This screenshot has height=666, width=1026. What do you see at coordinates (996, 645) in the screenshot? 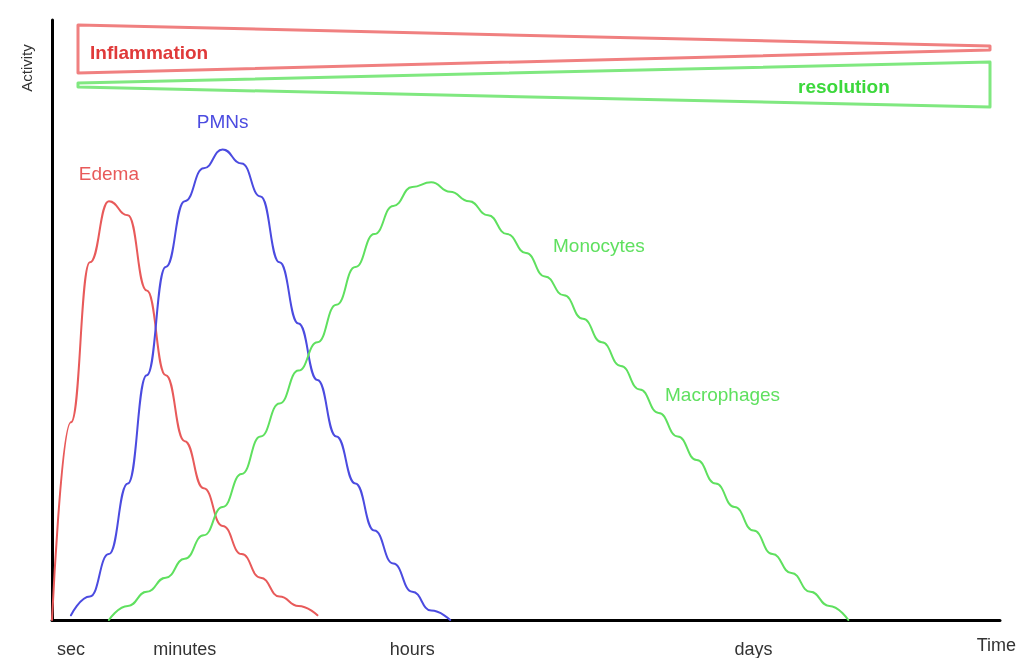
I see `x-axis-title: Time` at bounding box center [996, 645].